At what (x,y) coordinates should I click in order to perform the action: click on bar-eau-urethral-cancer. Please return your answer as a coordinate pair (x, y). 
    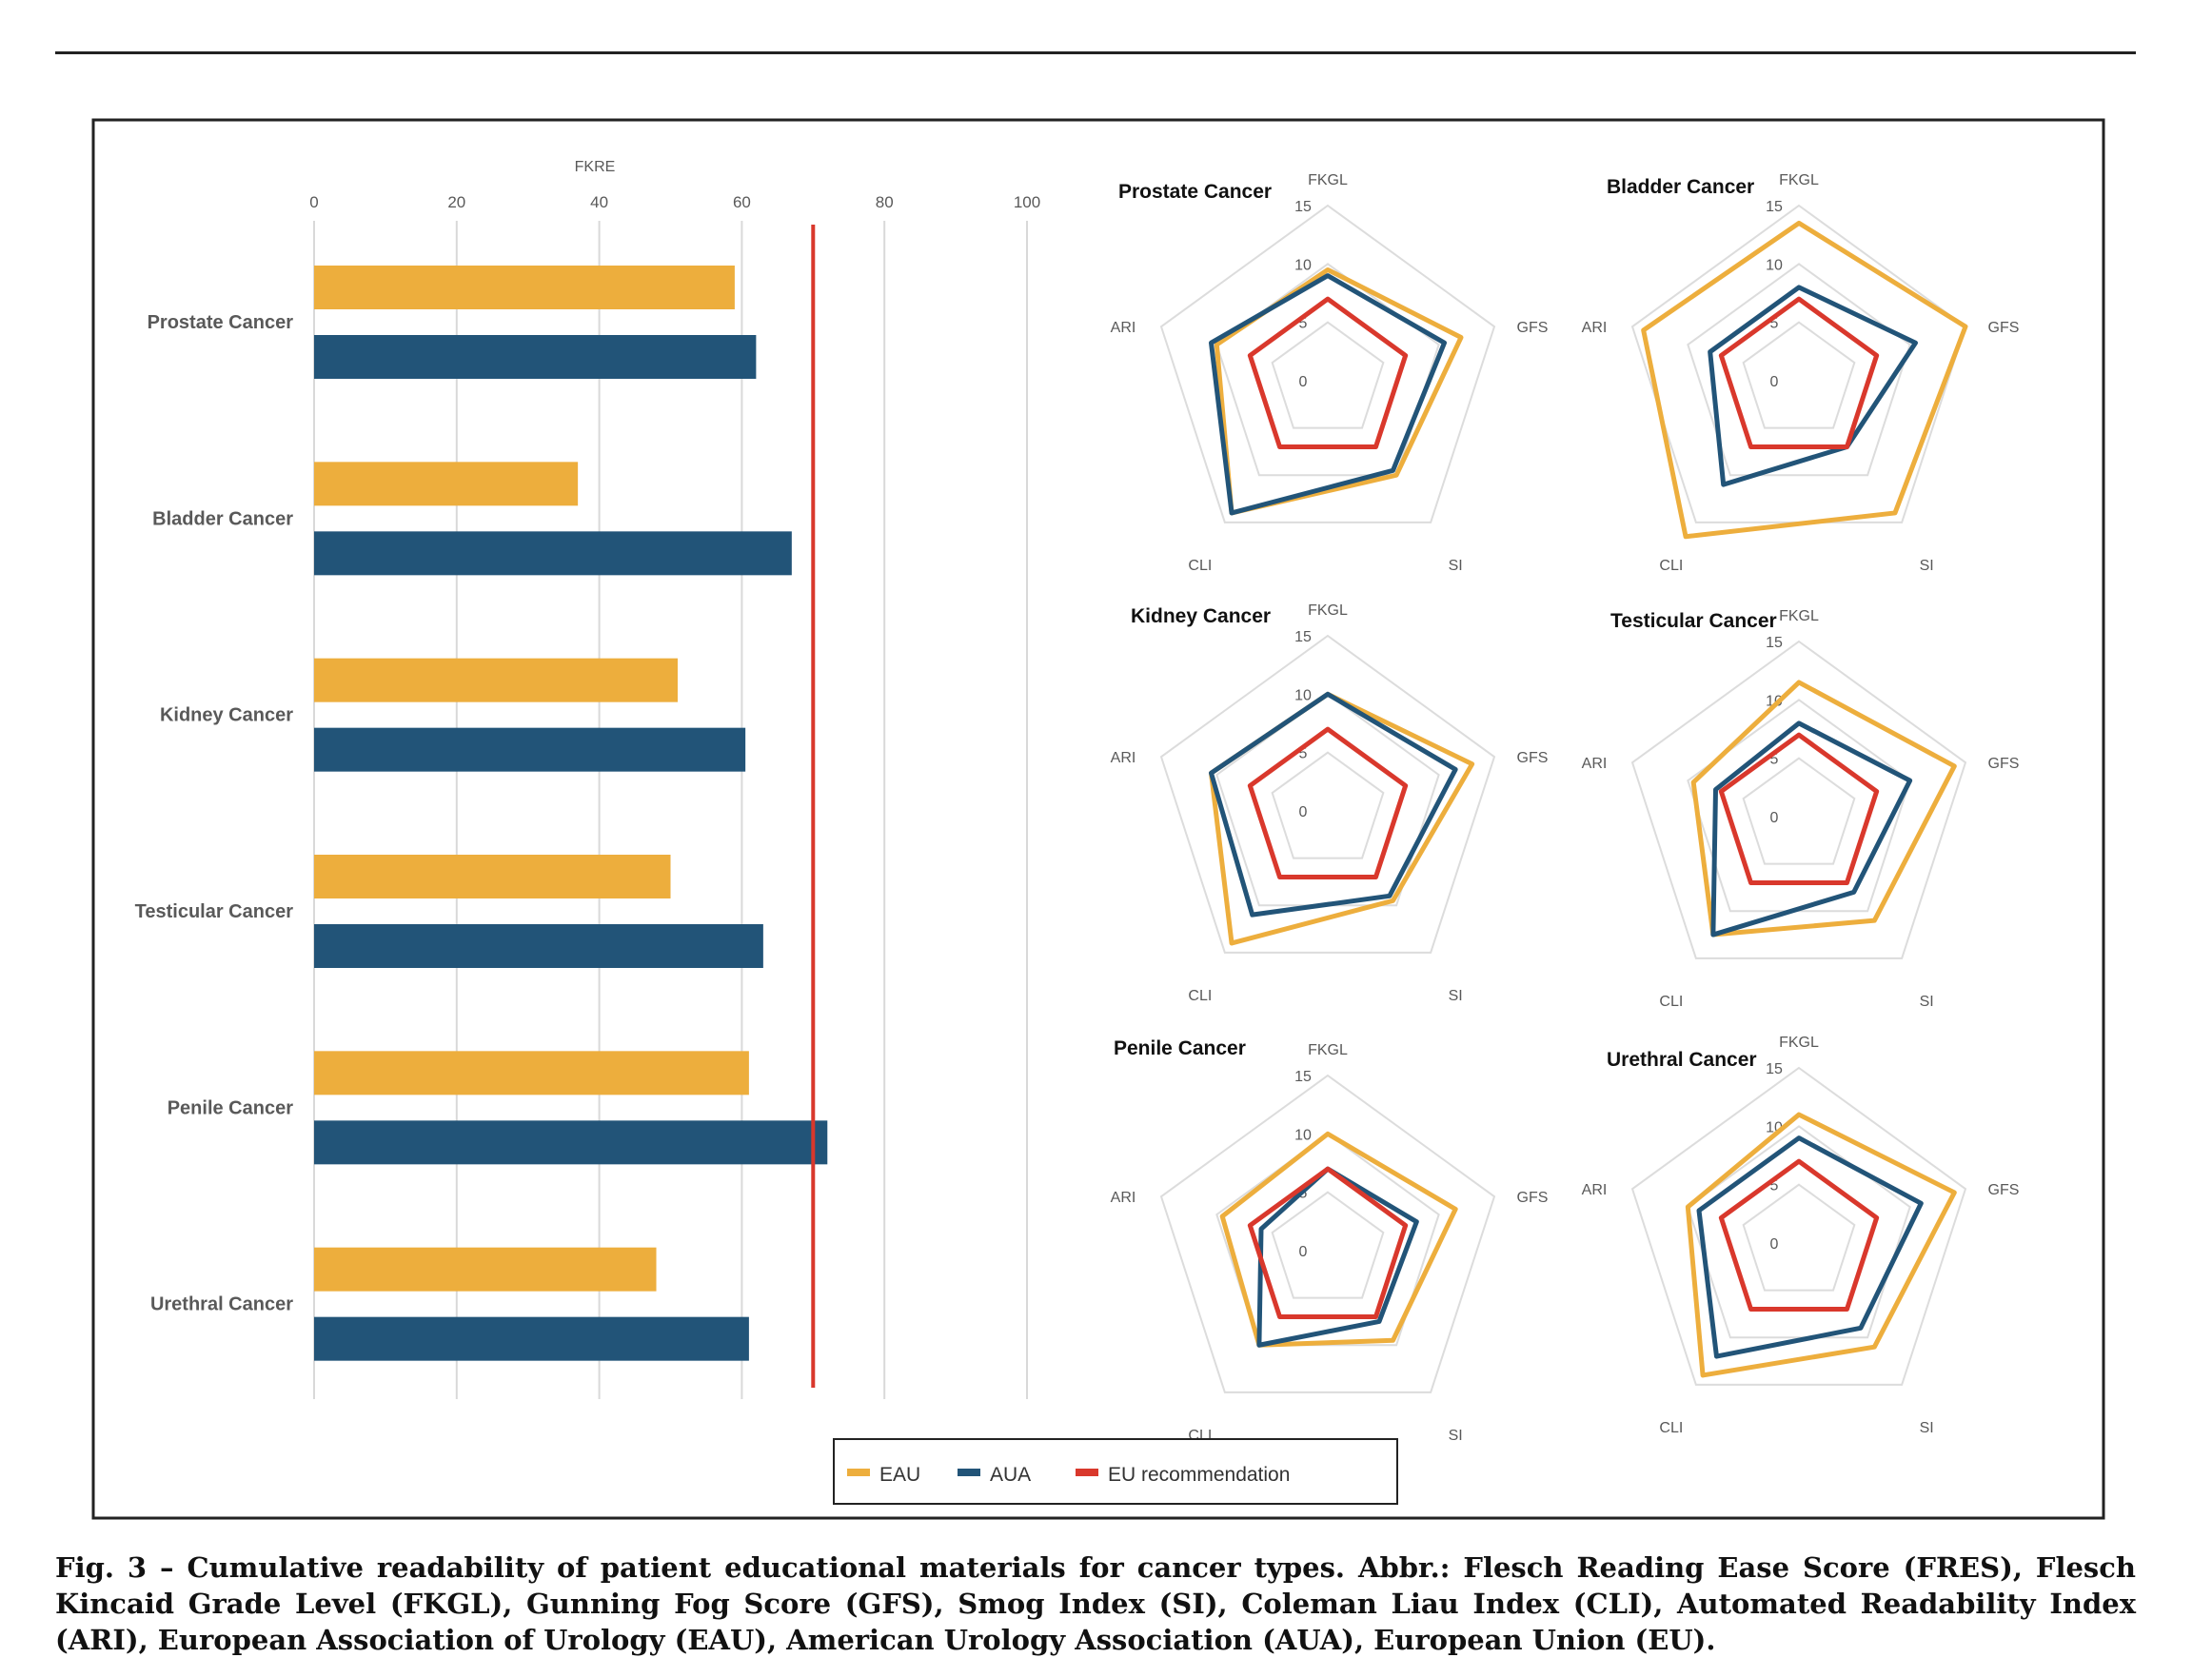
    Looking at the image, I should click on (485, 1269).